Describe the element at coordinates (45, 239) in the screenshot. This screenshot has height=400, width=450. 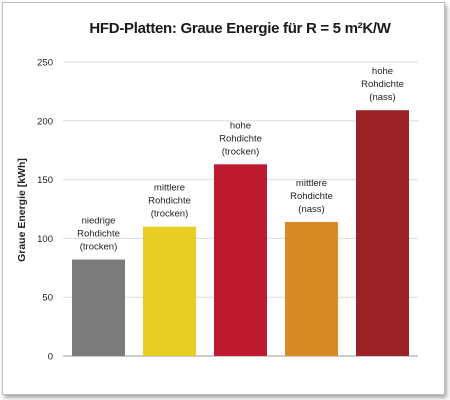
I see `y-tick-label: 100` at that location.